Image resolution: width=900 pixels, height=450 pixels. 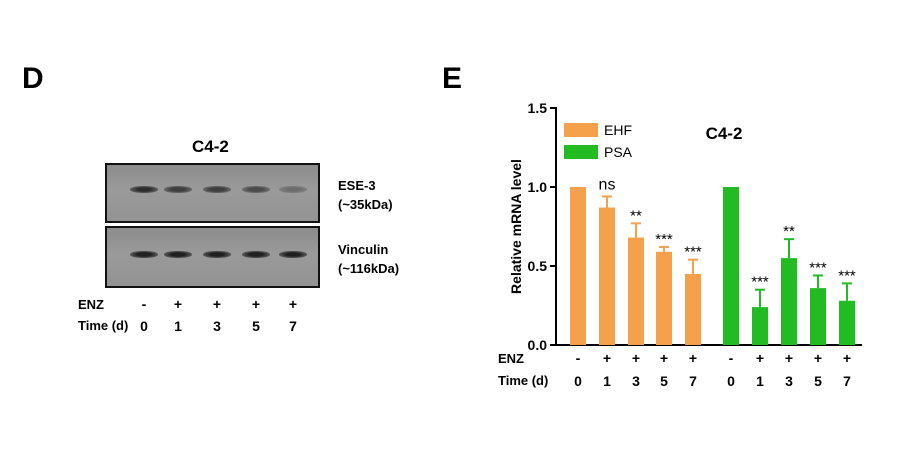 What do you see at coordinates (538, 108) in the screenshot?
I see `y-tick-label: 1.5` at bounding box center [538, 108].